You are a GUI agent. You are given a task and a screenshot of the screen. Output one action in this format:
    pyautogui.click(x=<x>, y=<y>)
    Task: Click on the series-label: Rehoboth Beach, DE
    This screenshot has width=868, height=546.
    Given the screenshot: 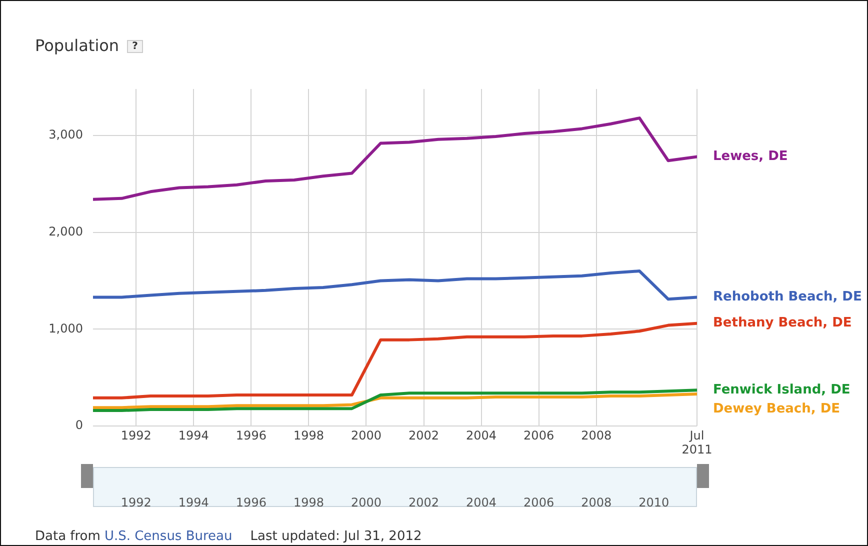 What is the action you would take?
    pyautogui.click(x=787, y=297)
    